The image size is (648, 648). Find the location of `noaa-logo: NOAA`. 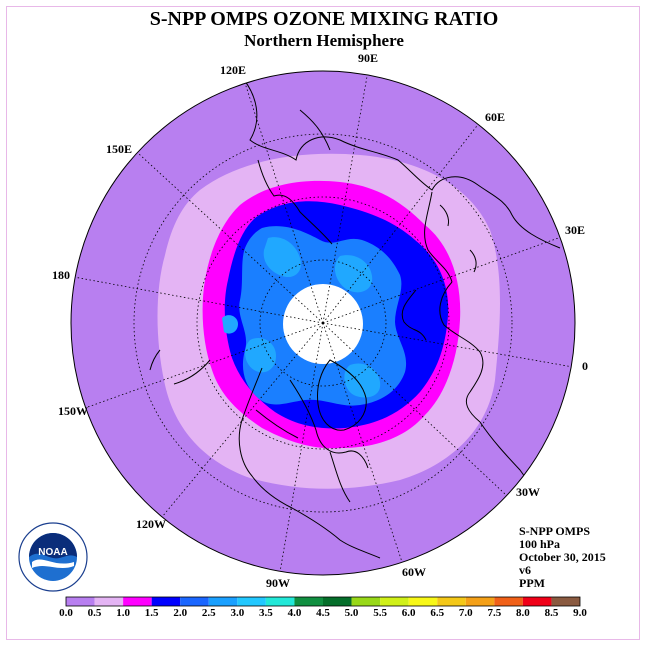

noaa-logo: NOAA is located at coordinates (53, 557).